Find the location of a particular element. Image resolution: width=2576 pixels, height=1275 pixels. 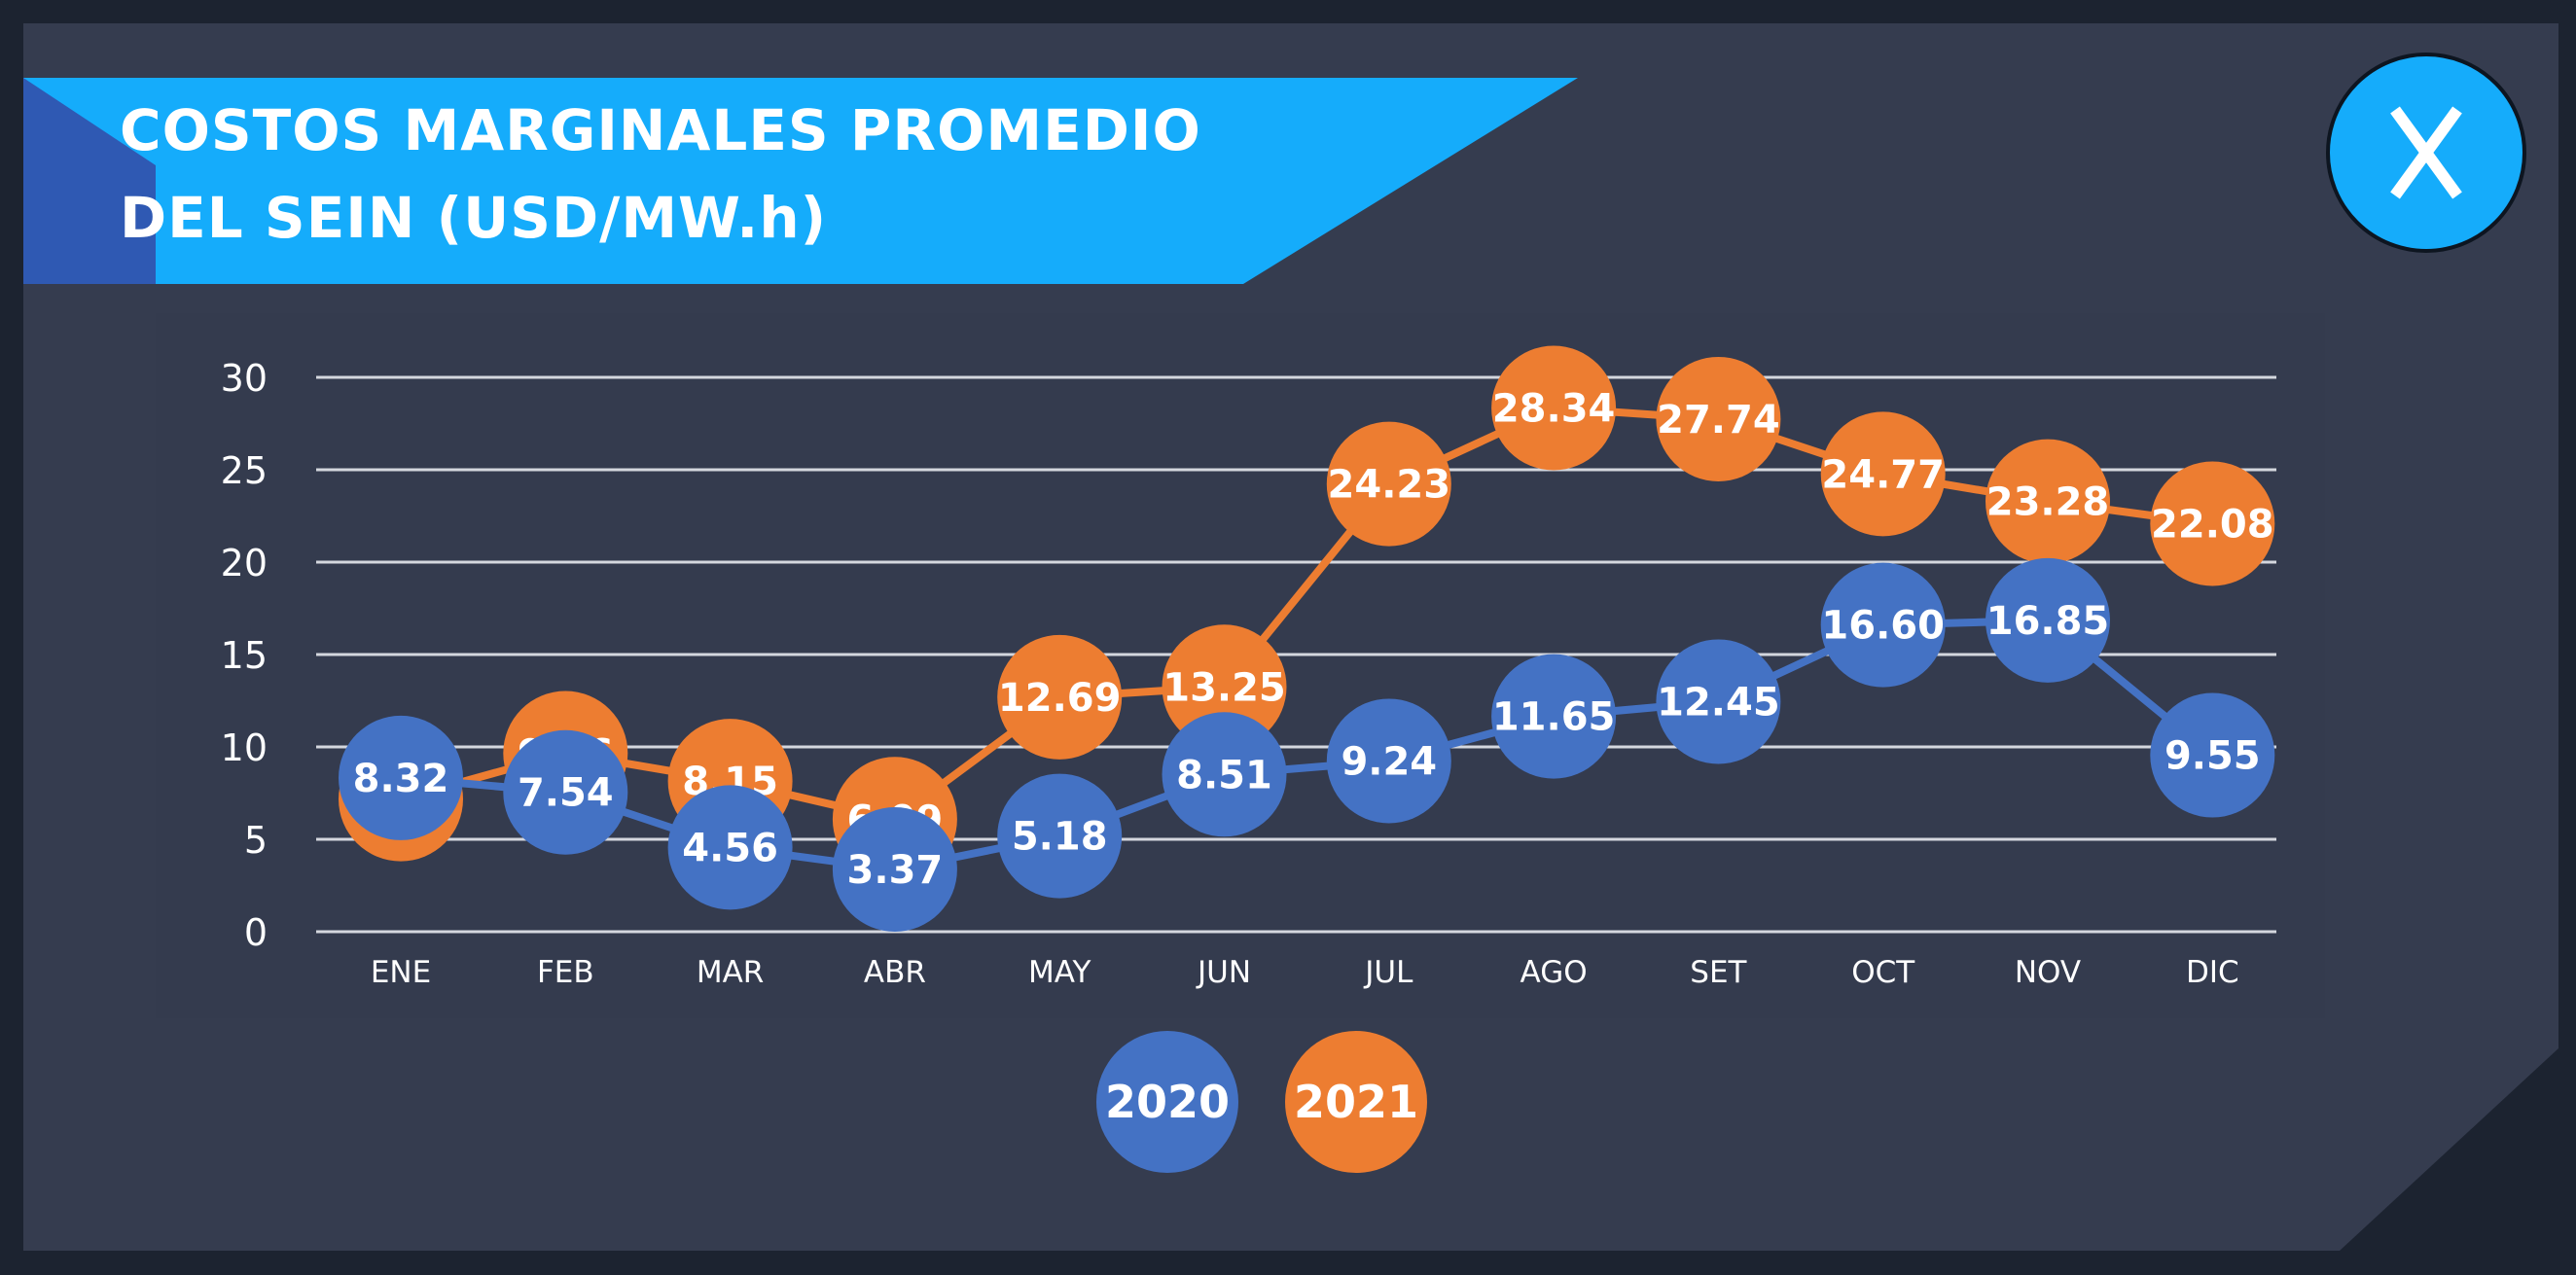

legend-label: 2020 is located at coordinates (1167, 1102).